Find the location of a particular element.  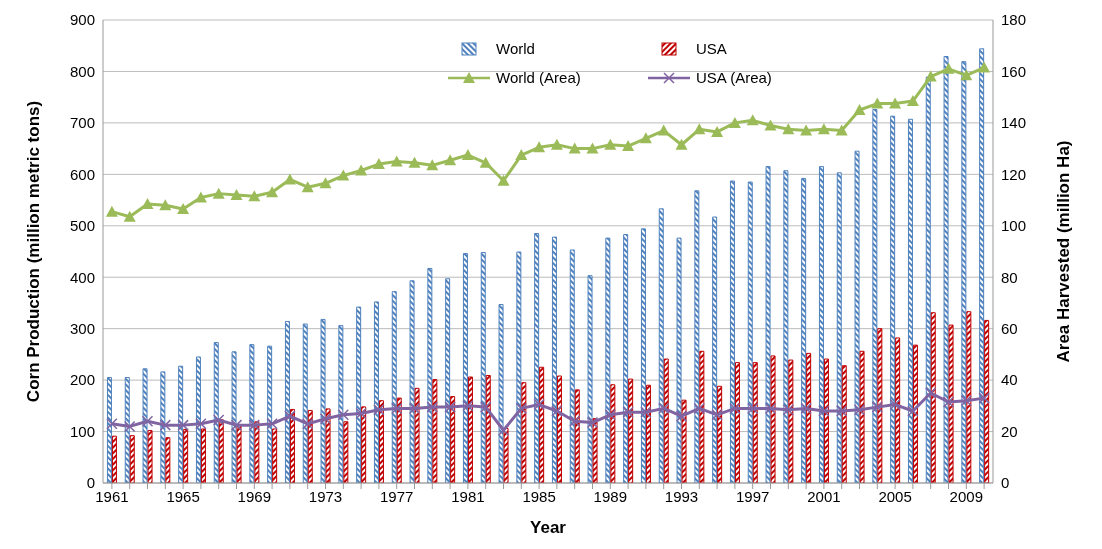

y2-tick-label: 140 is located at coordinates (1014, 123).